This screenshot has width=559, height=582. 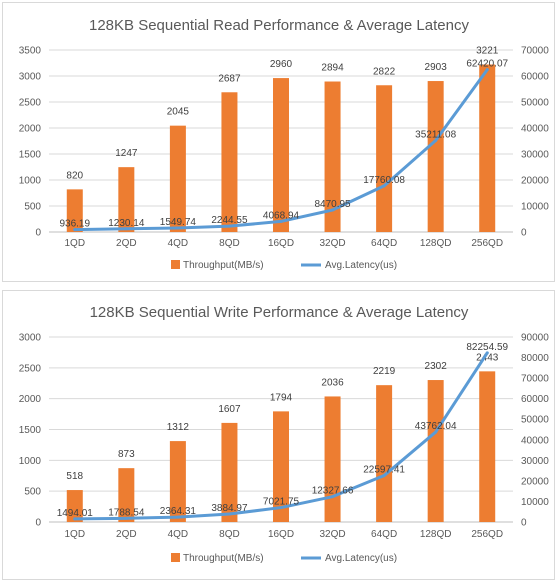 I want to click on right-tick-label: 90000, so click(x=535, y=338).